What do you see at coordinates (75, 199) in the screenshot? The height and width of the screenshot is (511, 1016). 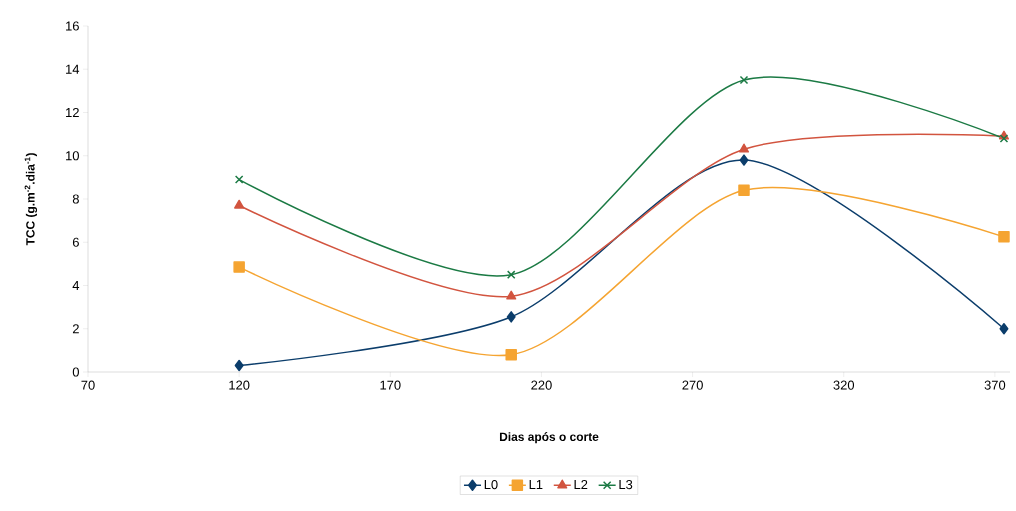 I see `y-tick-label: 8` at bounding box center [75, 199].